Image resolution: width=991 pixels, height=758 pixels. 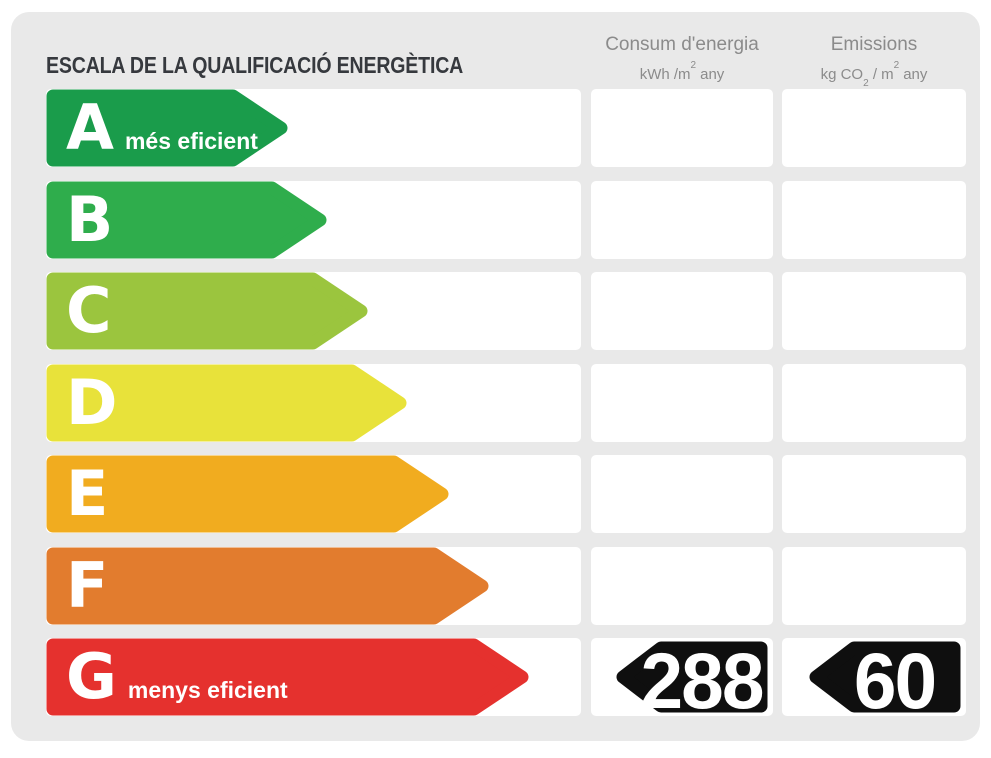 I want to click on rating-row-c: C, so click(x=501, y=311).